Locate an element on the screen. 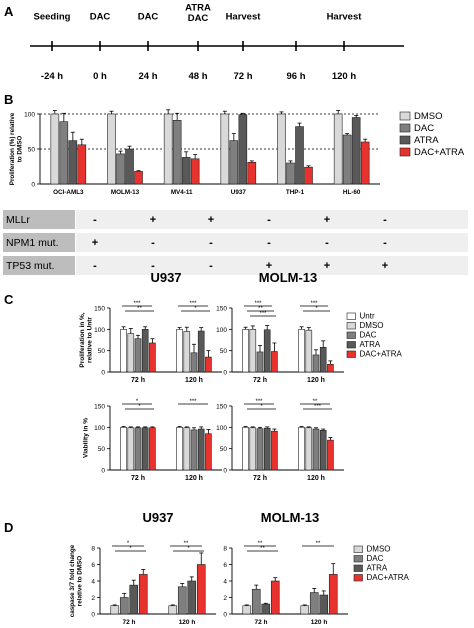 The width and height of the screenshot is (474, 628). chart-title: U937 is located at coordinates (165, 277).